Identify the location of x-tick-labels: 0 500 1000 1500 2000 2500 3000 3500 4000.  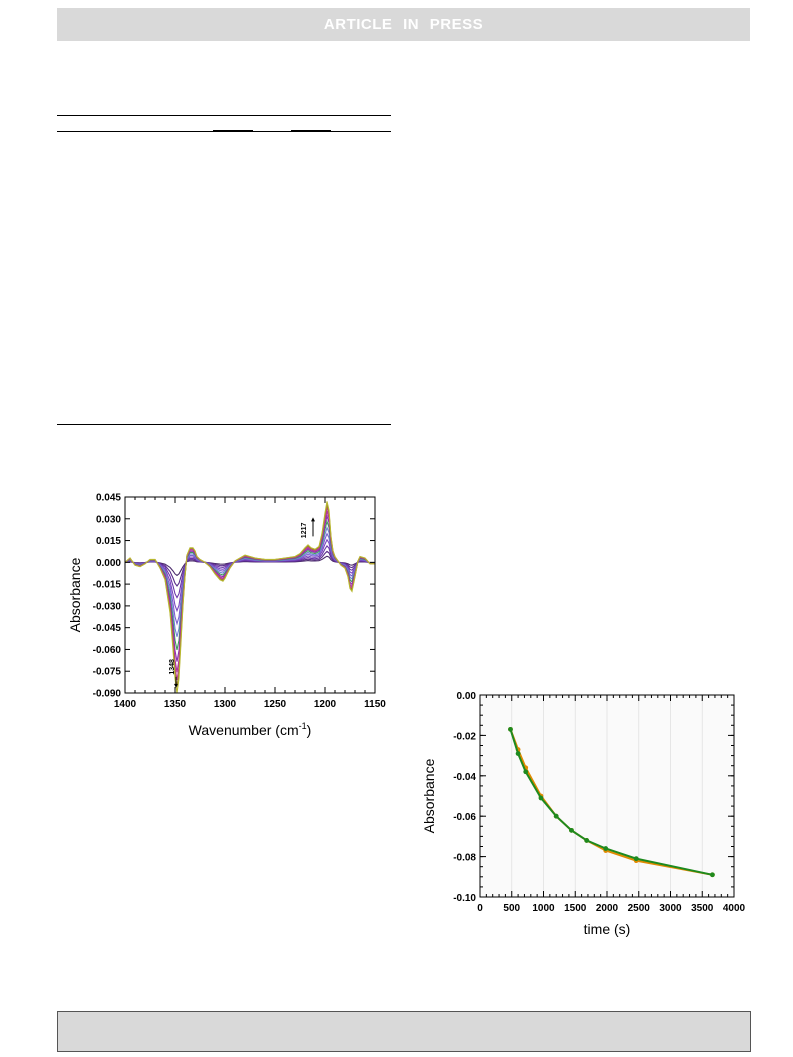
(611, 908).